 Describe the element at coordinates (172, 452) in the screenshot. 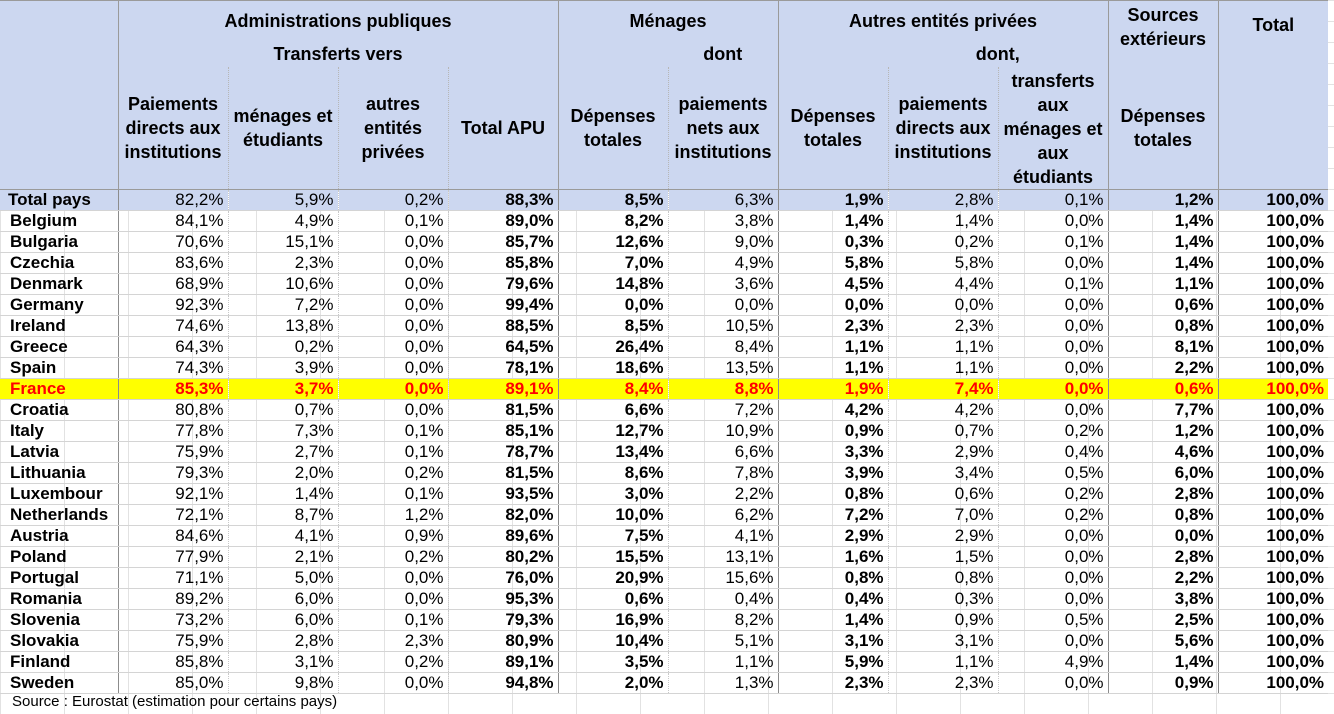

I see `value-cell: 75,9%` at that location.